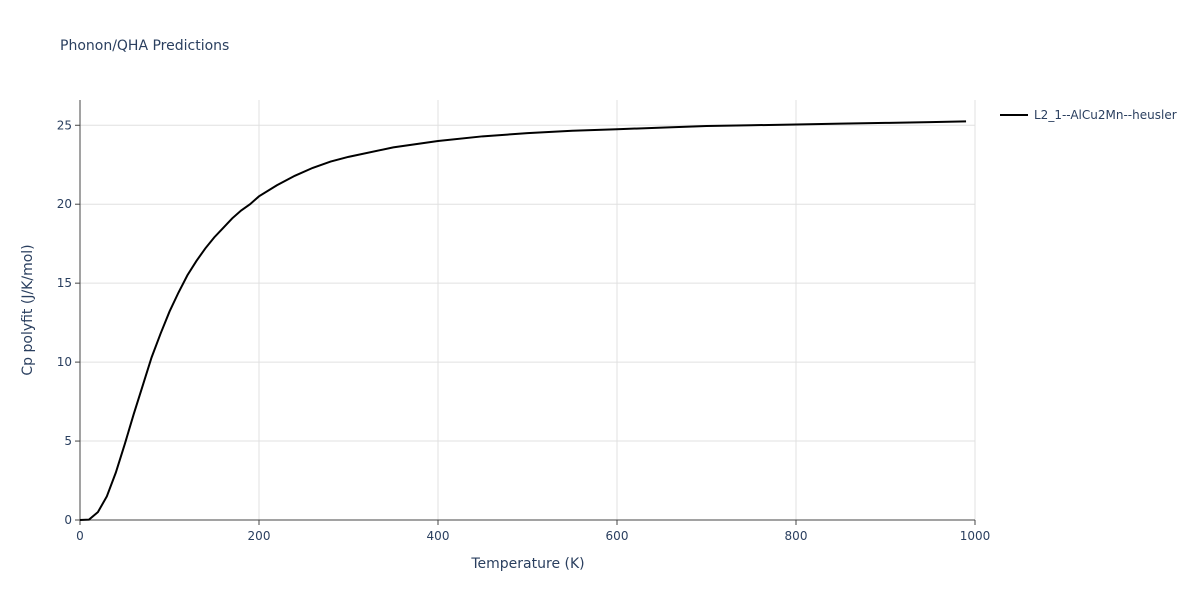  What do you see at coordinates (68, 441) in the screenshot?
I see `y-tick-label: 5` at bounding box center [68, 441].